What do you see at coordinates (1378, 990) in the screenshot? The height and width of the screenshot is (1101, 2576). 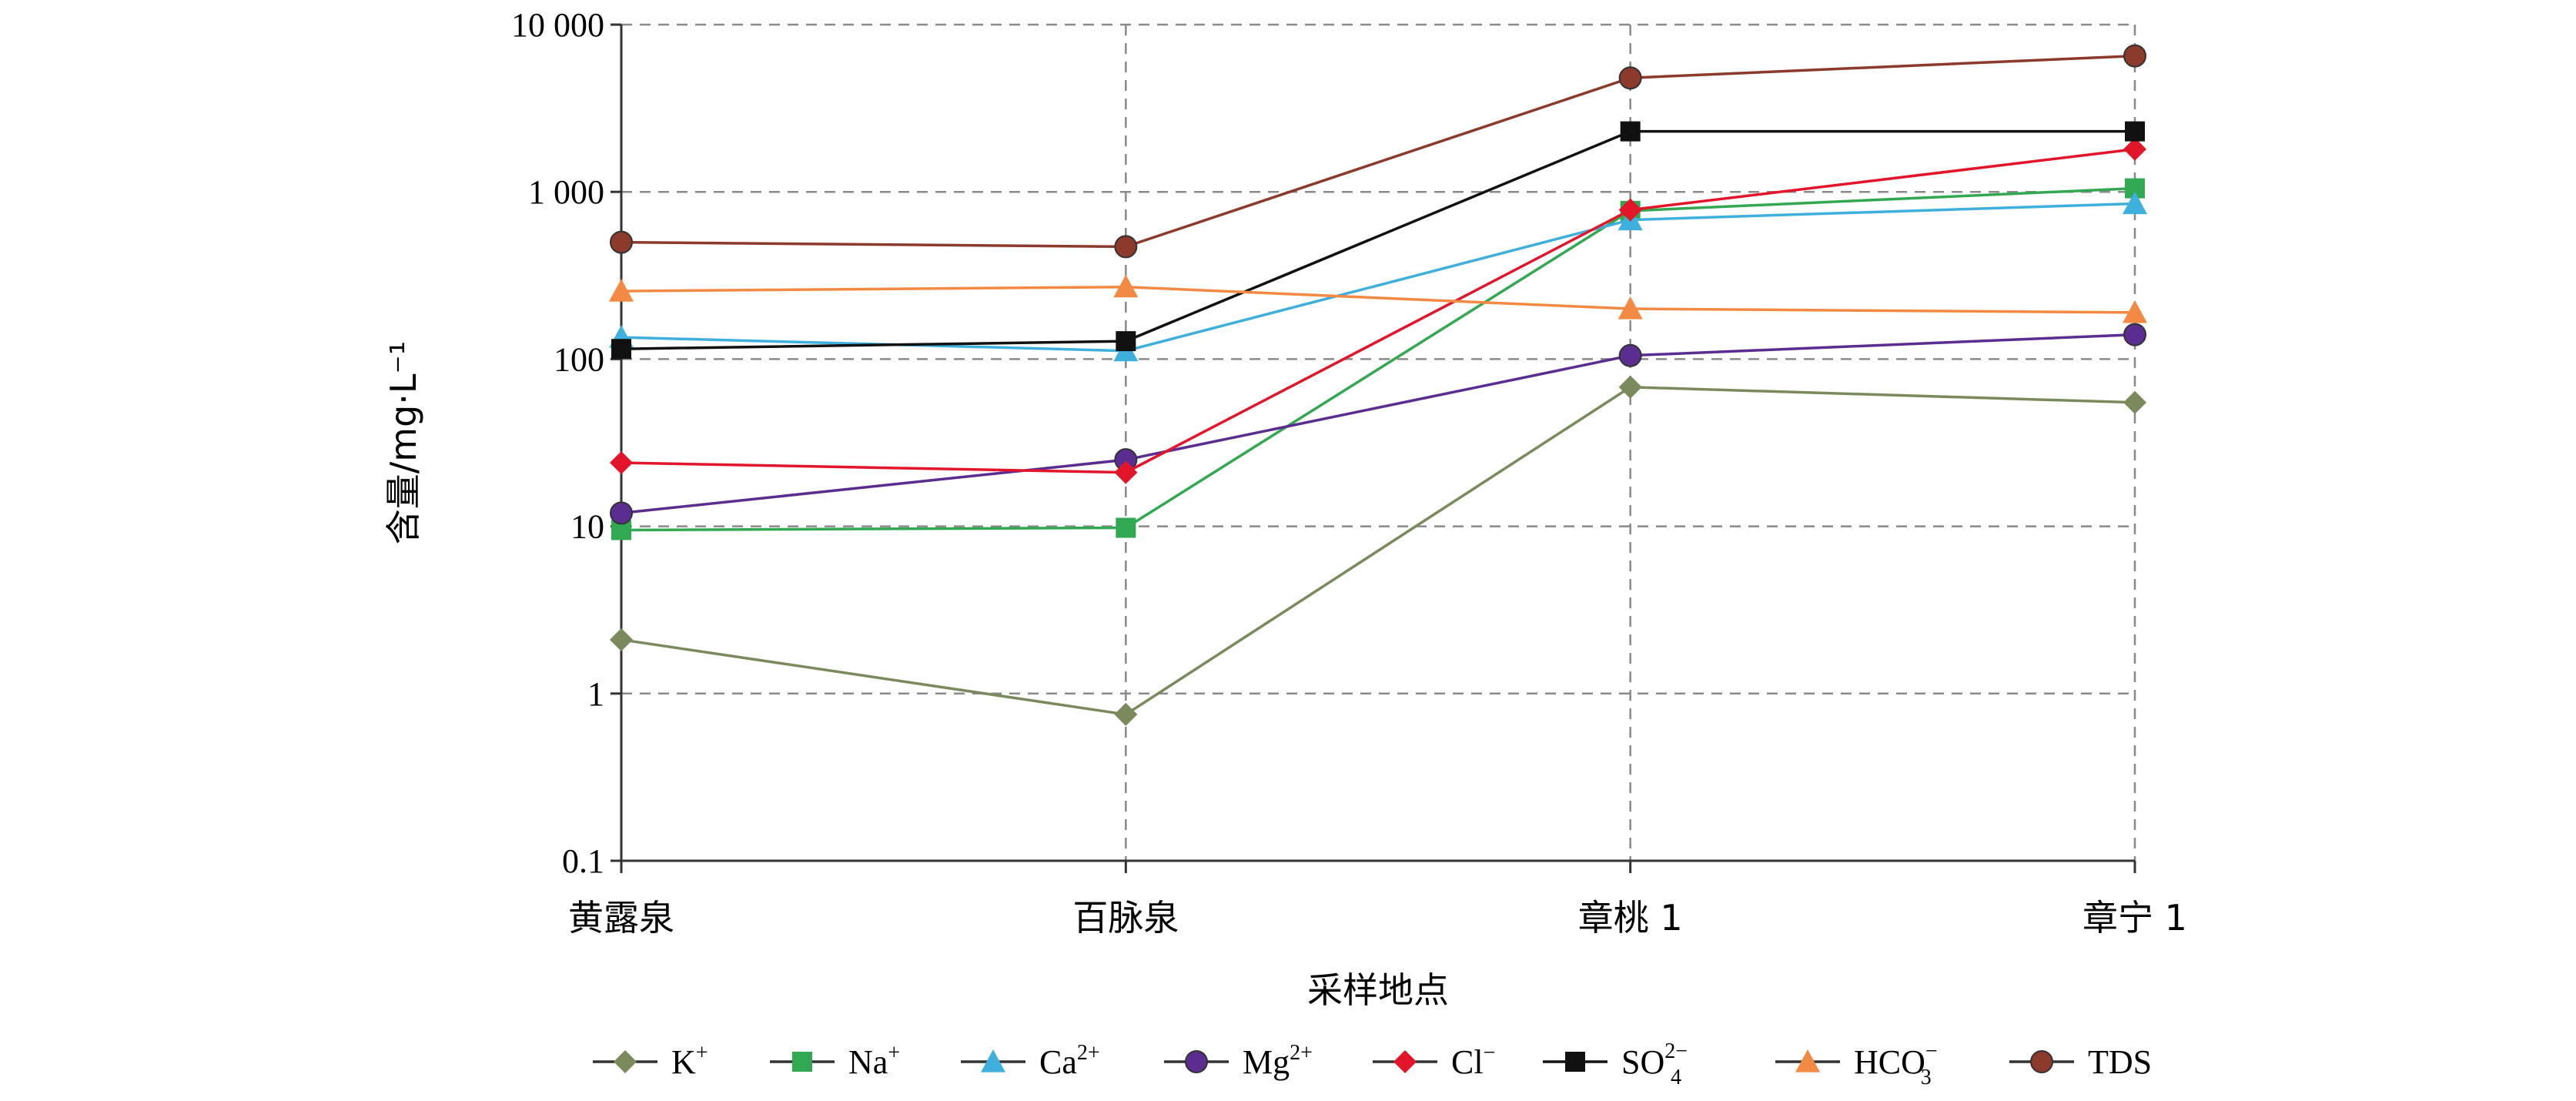 I see `x-axis-title: 采样地点` at bounding box center [1378, 990].